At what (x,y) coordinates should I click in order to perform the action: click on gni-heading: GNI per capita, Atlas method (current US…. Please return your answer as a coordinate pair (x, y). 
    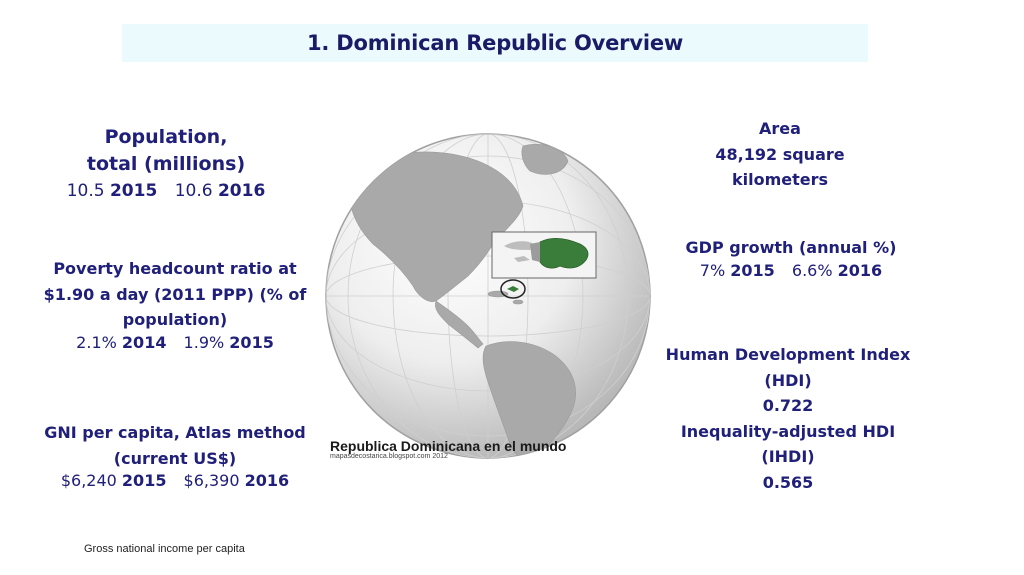
    Looking at the image, I should click on (175, 445).